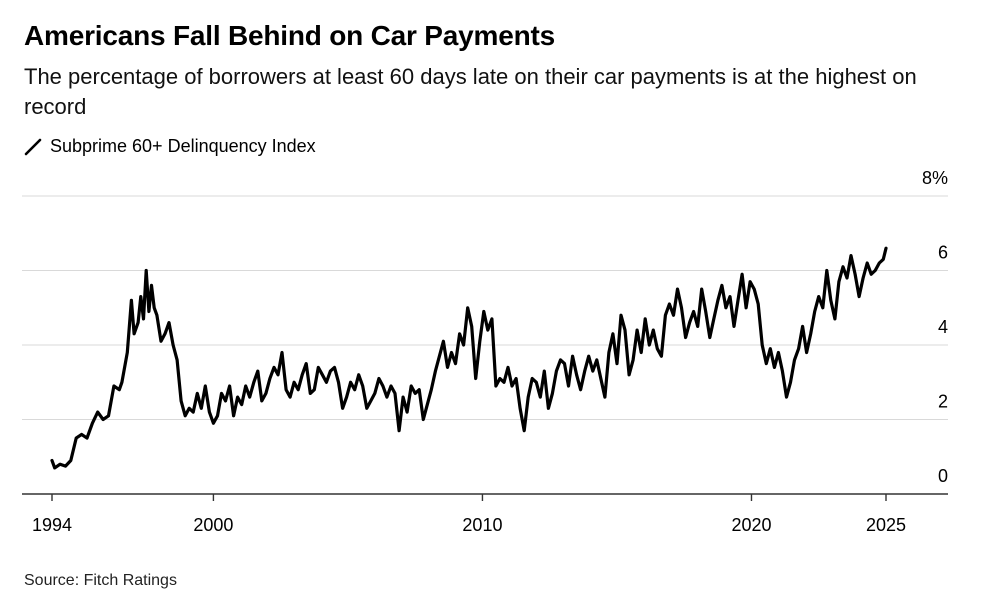 The height and width of the screenshot is (608, 982). What do you see at coordinates (751, 525) in the screenshot?
I see `x-tick-label-3: 2020` at bounding box center [751, 525].